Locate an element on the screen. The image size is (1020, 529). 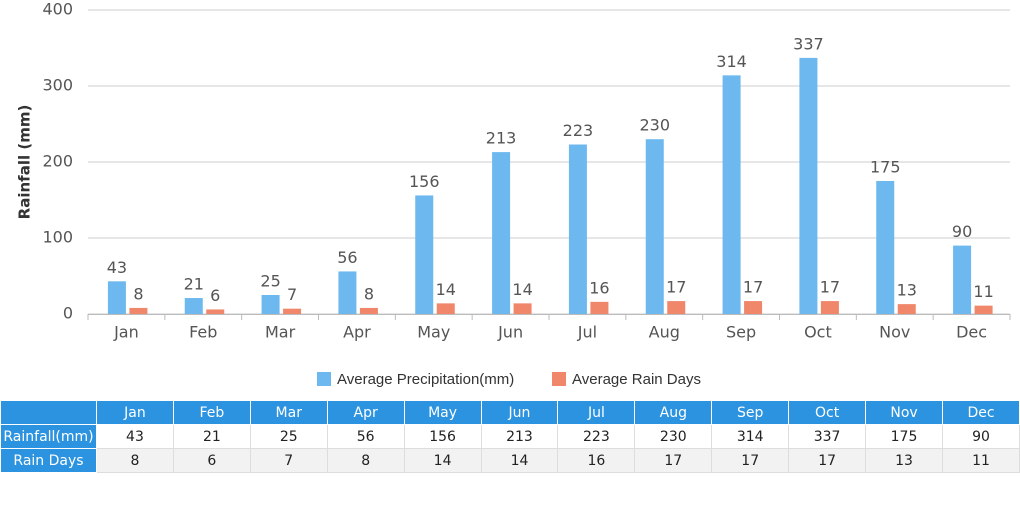
x-tick-label: Jul is located at coordinates (587, 332).